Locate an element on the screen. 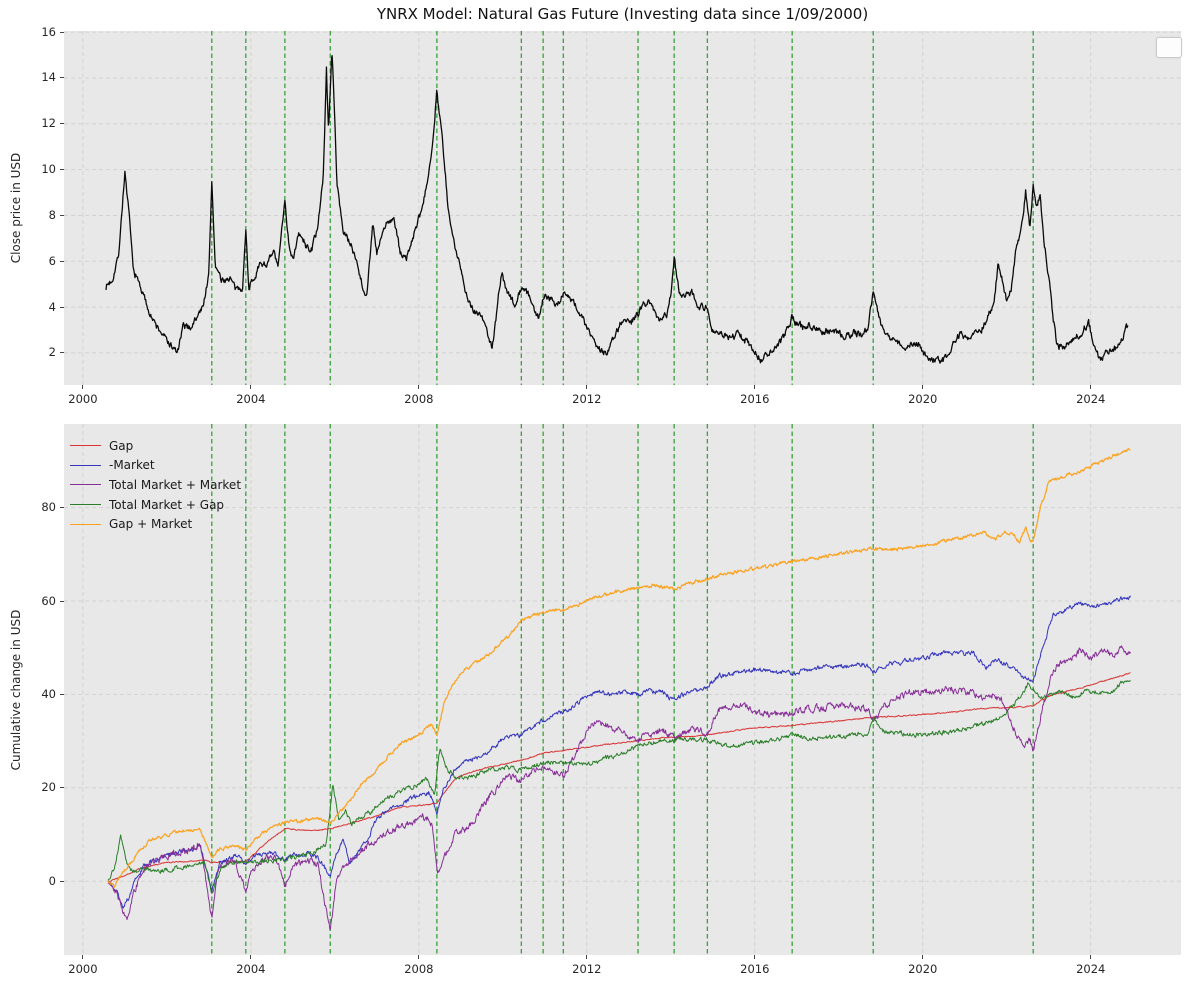  y-tick-label: 8 is located at coordinates (52, 214).